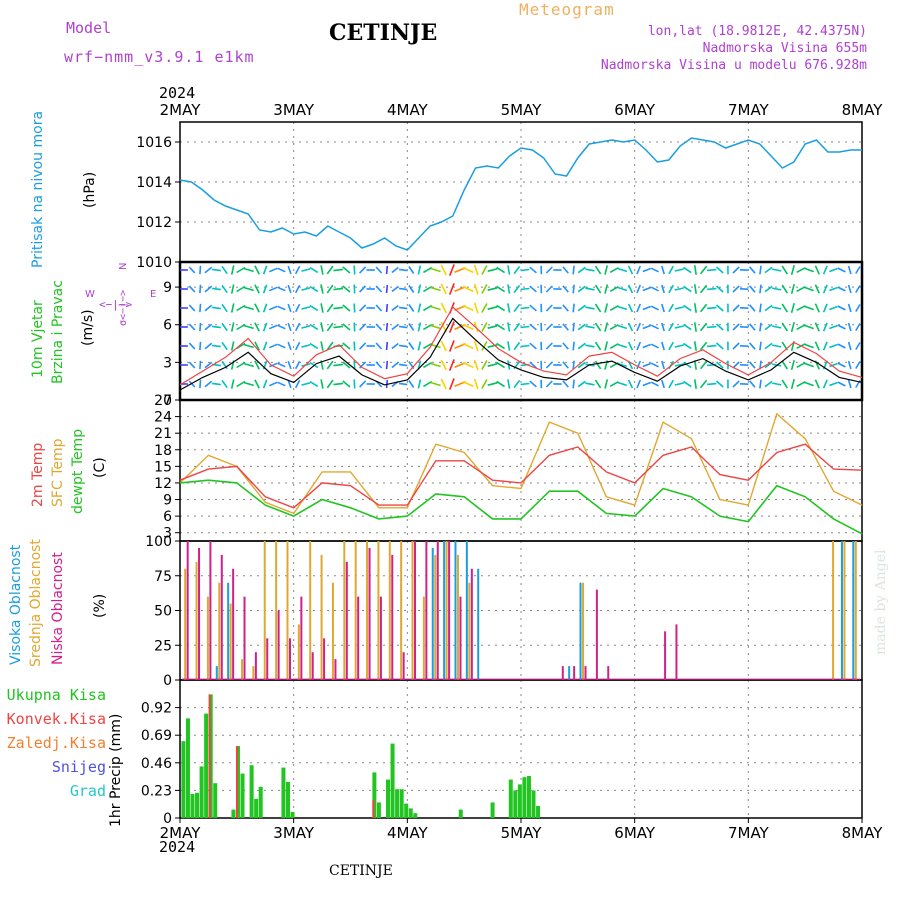 This screenshot has height=900, width=900. I want to click on y-tick-label: 27, so click(163, 401).